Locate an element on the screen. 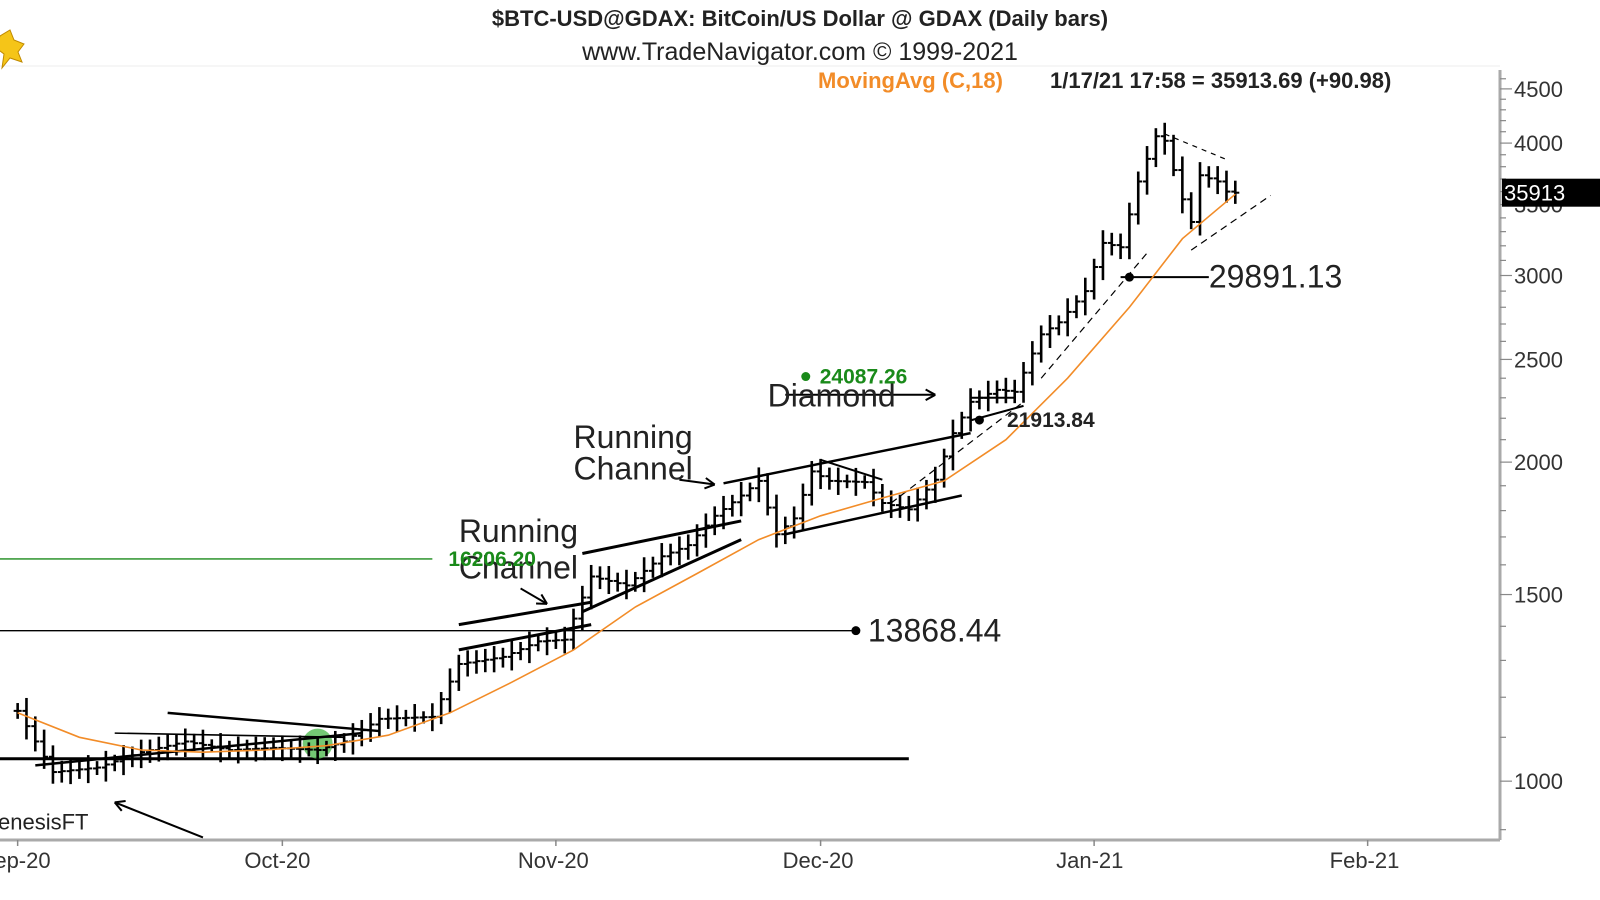 The width and height of the screenshot is (1600, 900). bull-logo-icon is located at coordinates (12, 49).